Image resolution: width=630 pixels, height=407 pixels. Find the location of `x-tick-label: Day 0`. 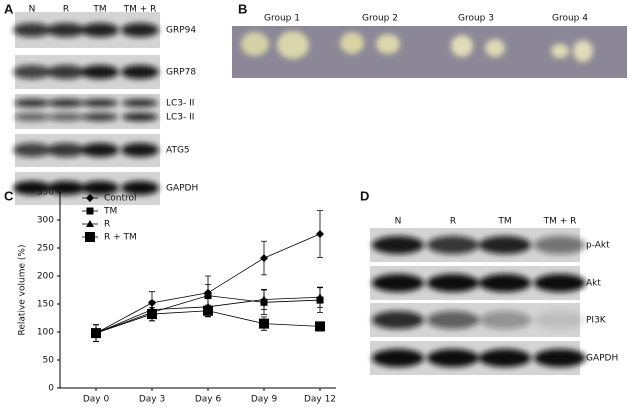

x-tick-label: Day 0 is located at coordinates (96, 400).